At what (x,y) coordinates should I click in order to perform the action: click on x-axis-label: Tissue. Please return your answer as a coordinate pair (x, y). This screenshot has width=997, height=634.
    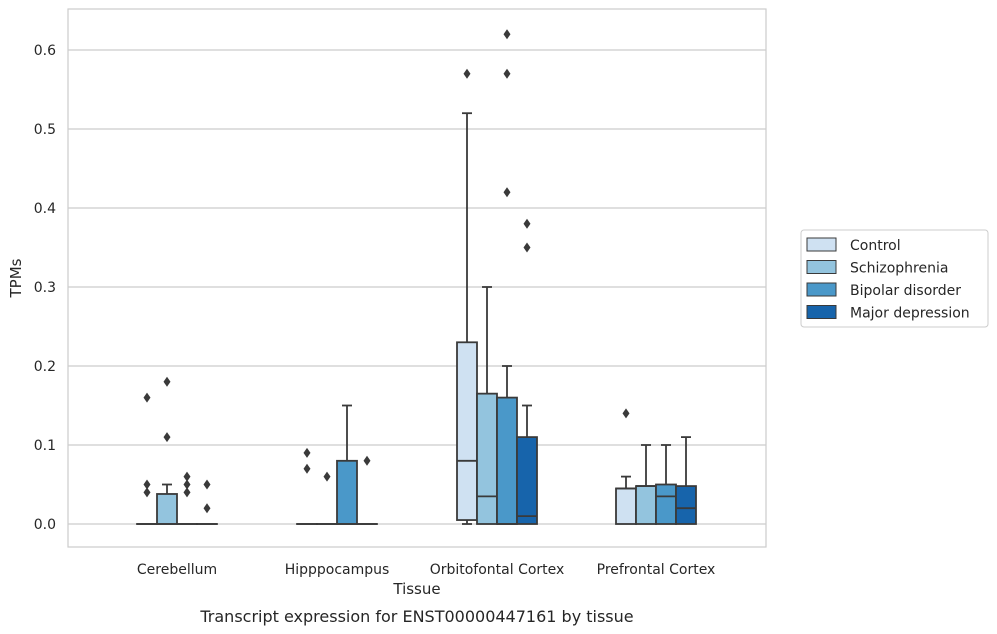
    Looking at the image, I should click on (416, 589).